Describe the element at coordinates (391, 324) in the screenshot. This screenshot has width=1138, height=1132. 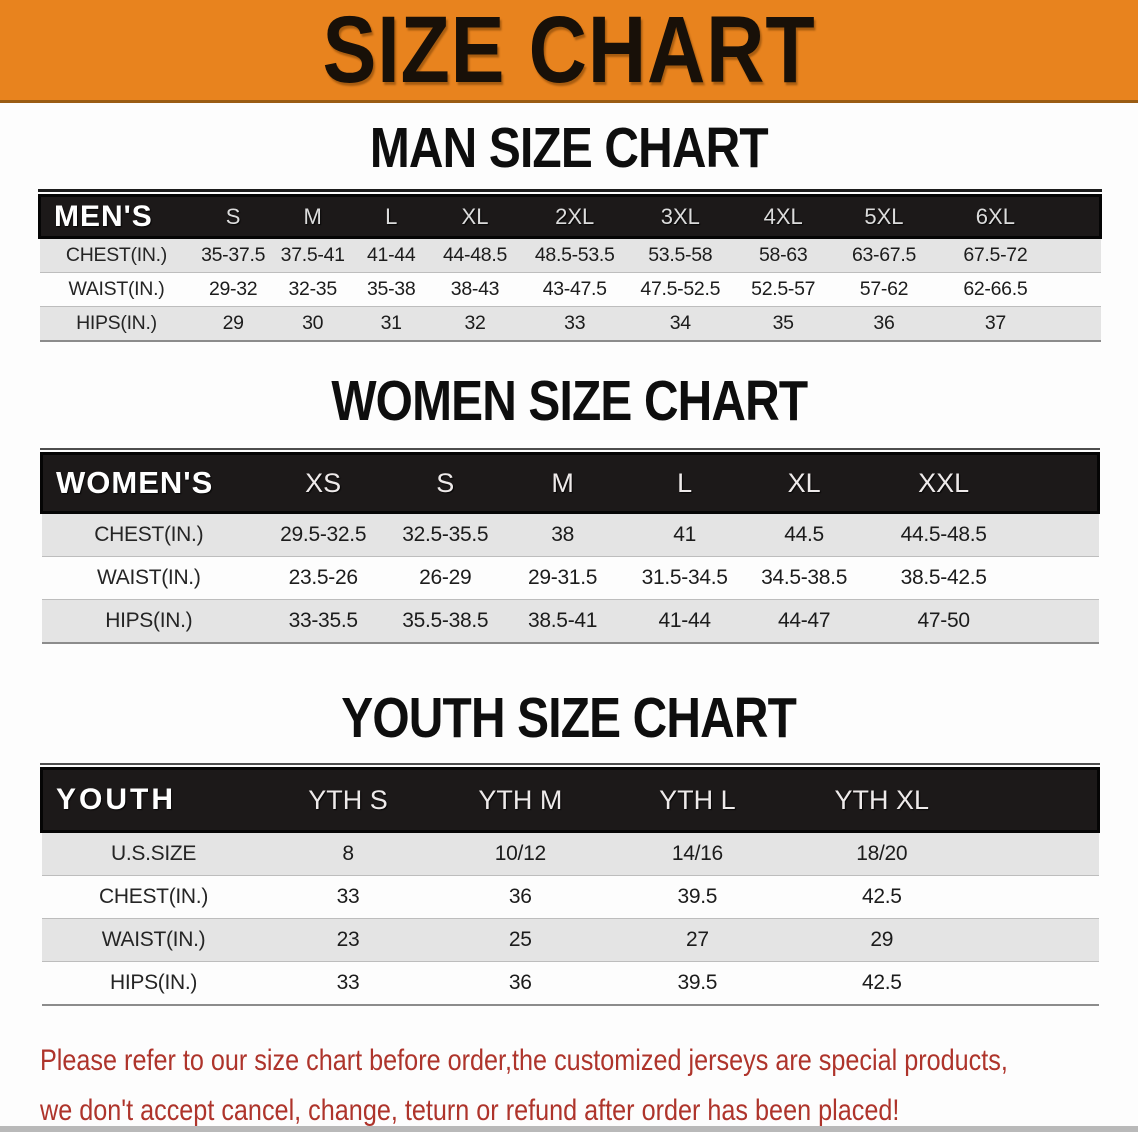
I see `value-cell: 31` at that location.